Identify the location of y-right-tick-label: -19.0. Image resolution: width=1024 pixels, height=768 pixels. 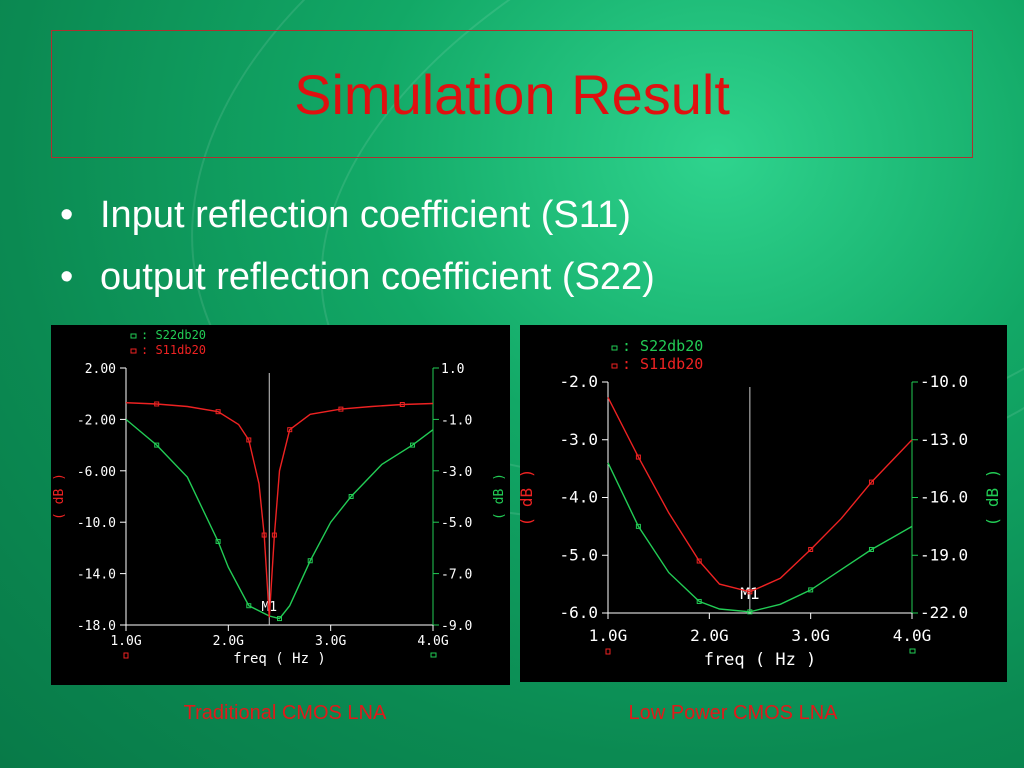
(944, 554).